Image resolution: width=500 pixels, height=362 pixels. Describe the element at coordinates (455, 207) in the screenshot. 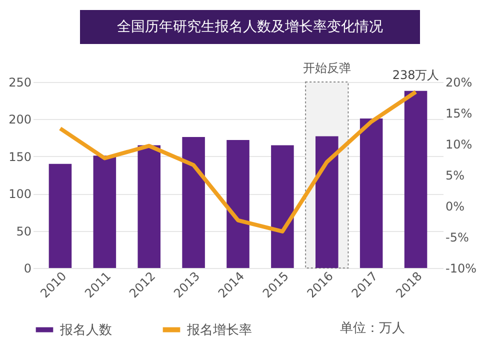

I see `y2-tick-label: 0%` at that location.